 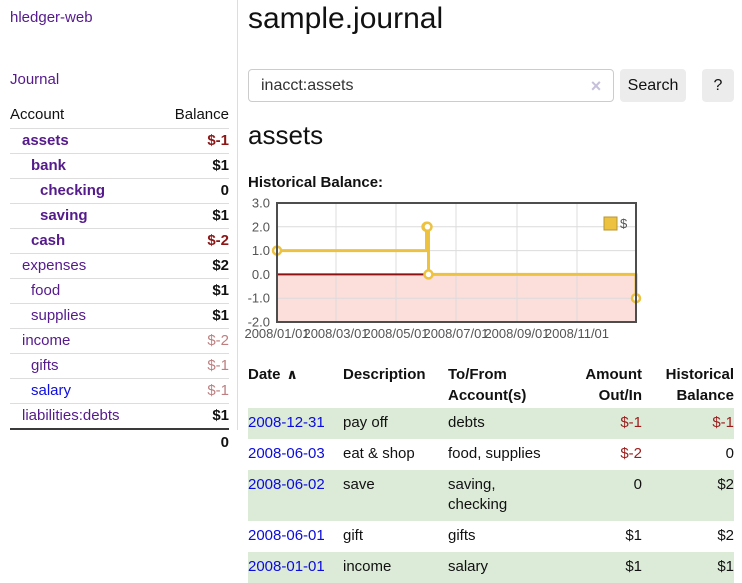 What do you see at coordinates (631, 453) in the screenshot?
I see `transaction-amount: $-2` at bounding box center [631, 453].